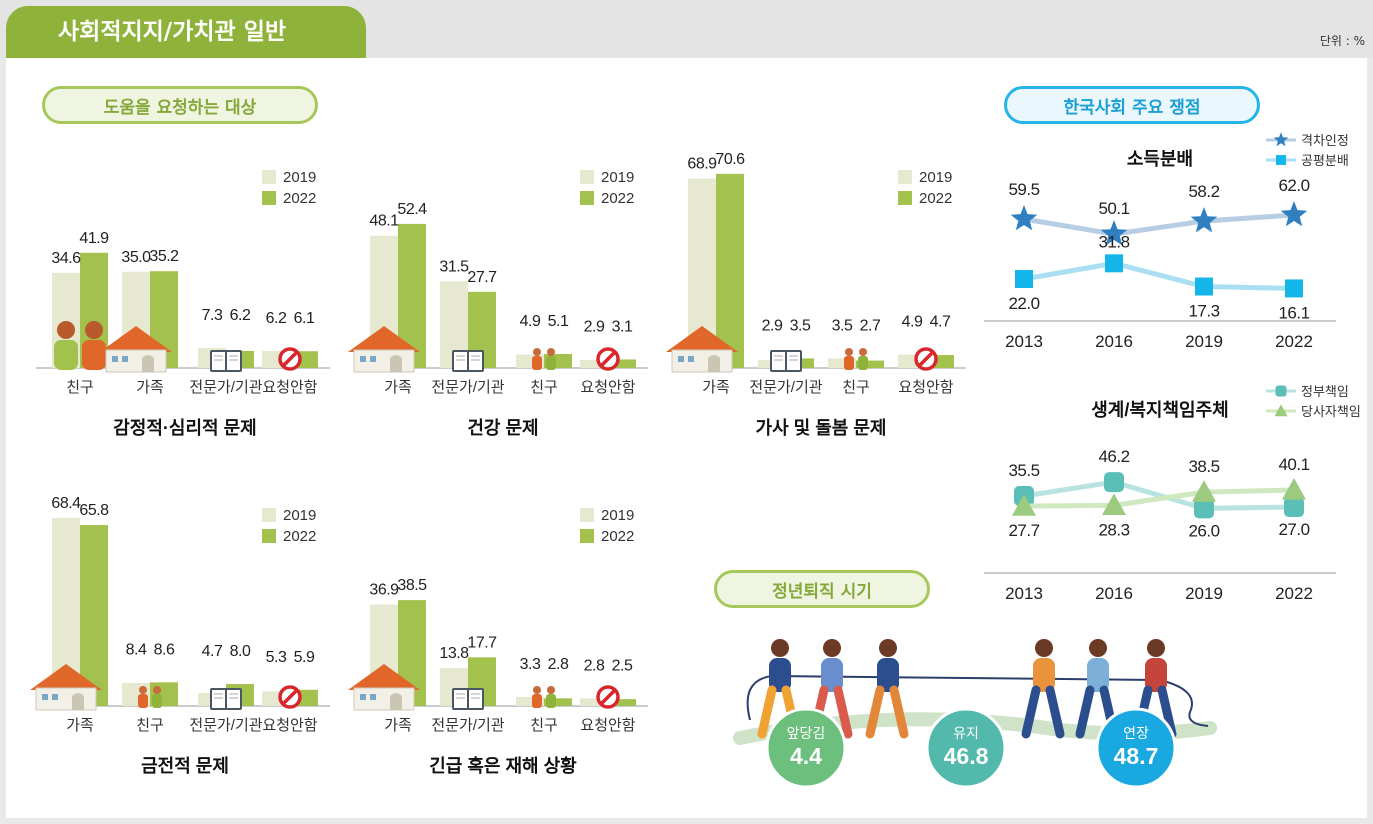 This screenshot has width=1373, height=824. I want to click on data-label-2019: 3.3, so click(530, 664).